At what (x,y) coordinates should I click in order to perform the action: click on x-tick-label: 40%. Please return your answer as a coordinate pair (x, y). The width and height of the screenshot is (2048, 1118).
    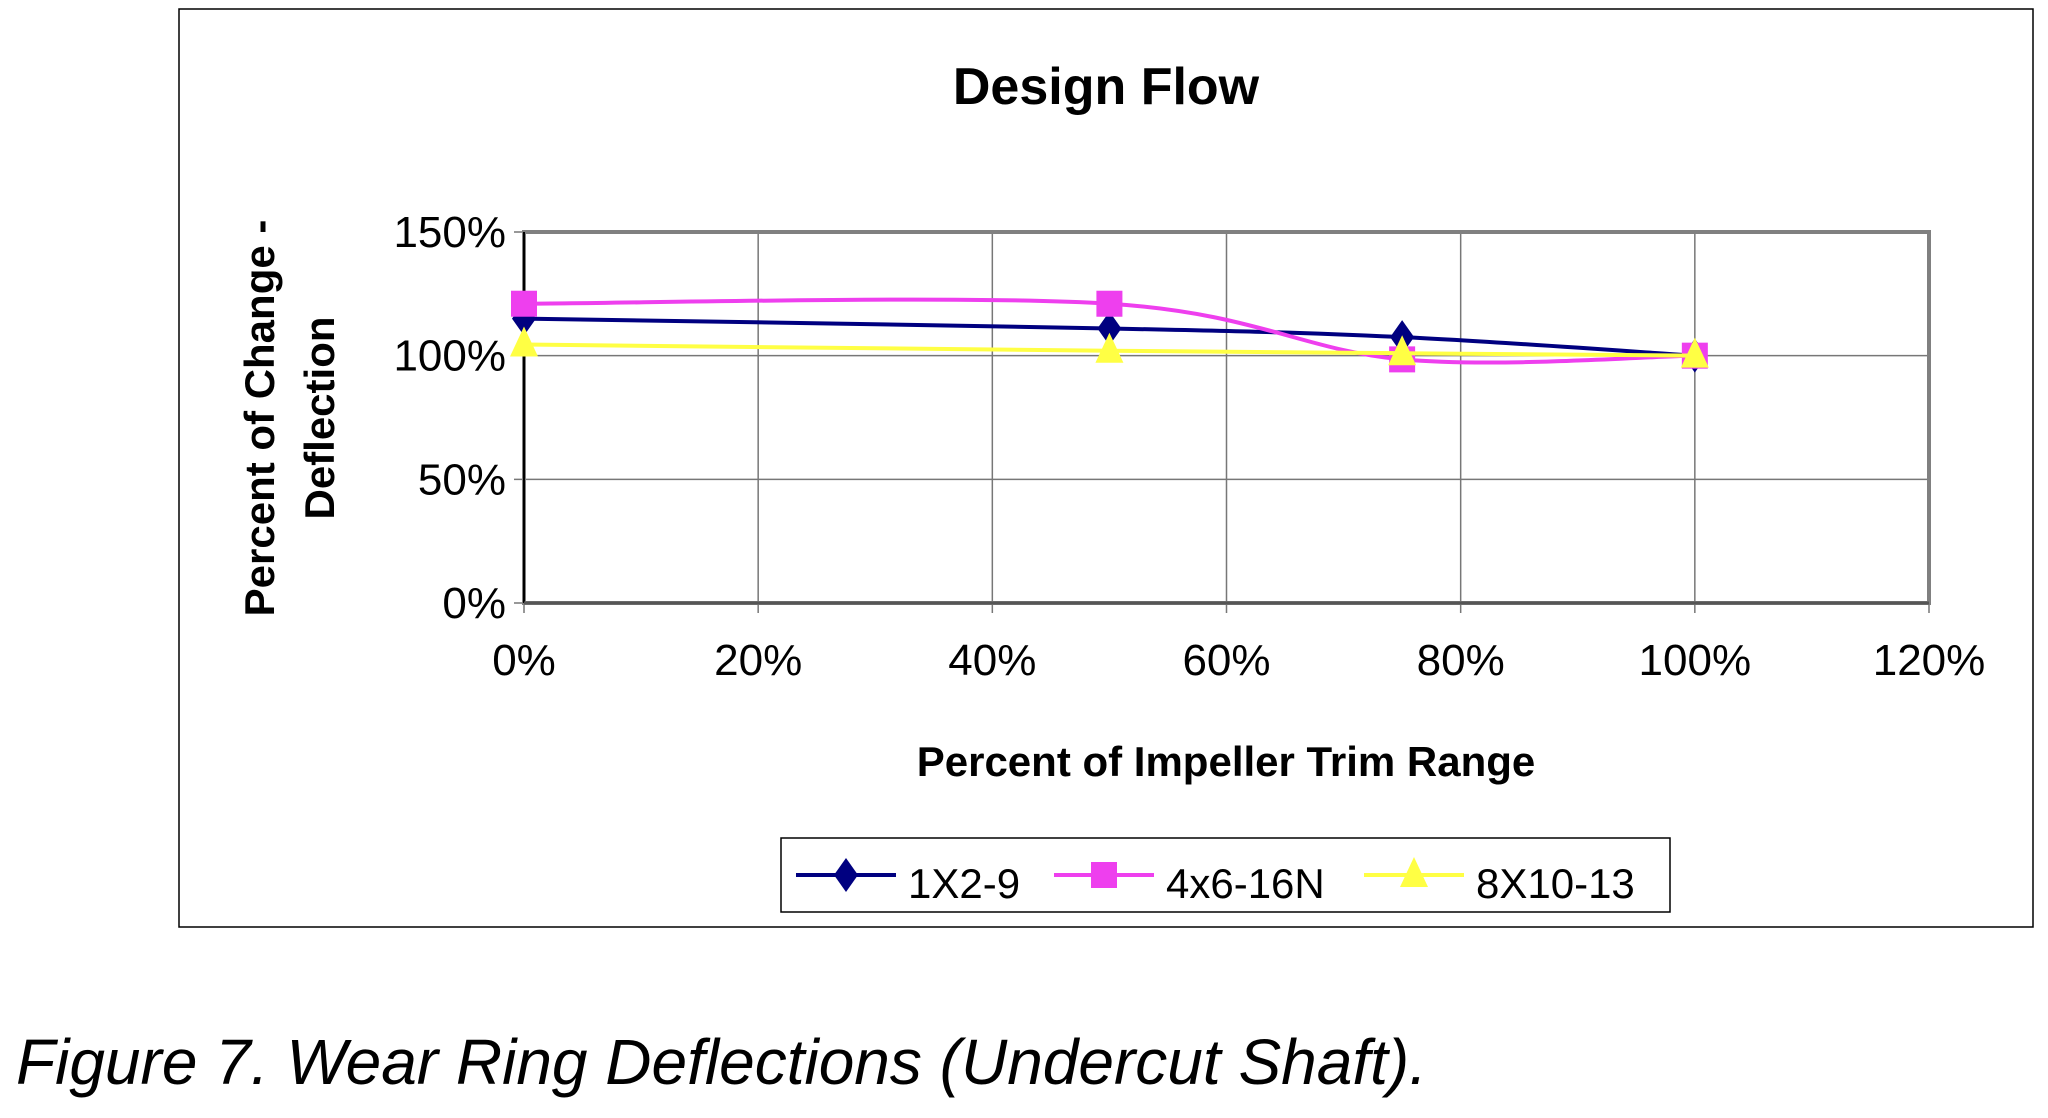
    Looking at the image, I should click on (992, 660).